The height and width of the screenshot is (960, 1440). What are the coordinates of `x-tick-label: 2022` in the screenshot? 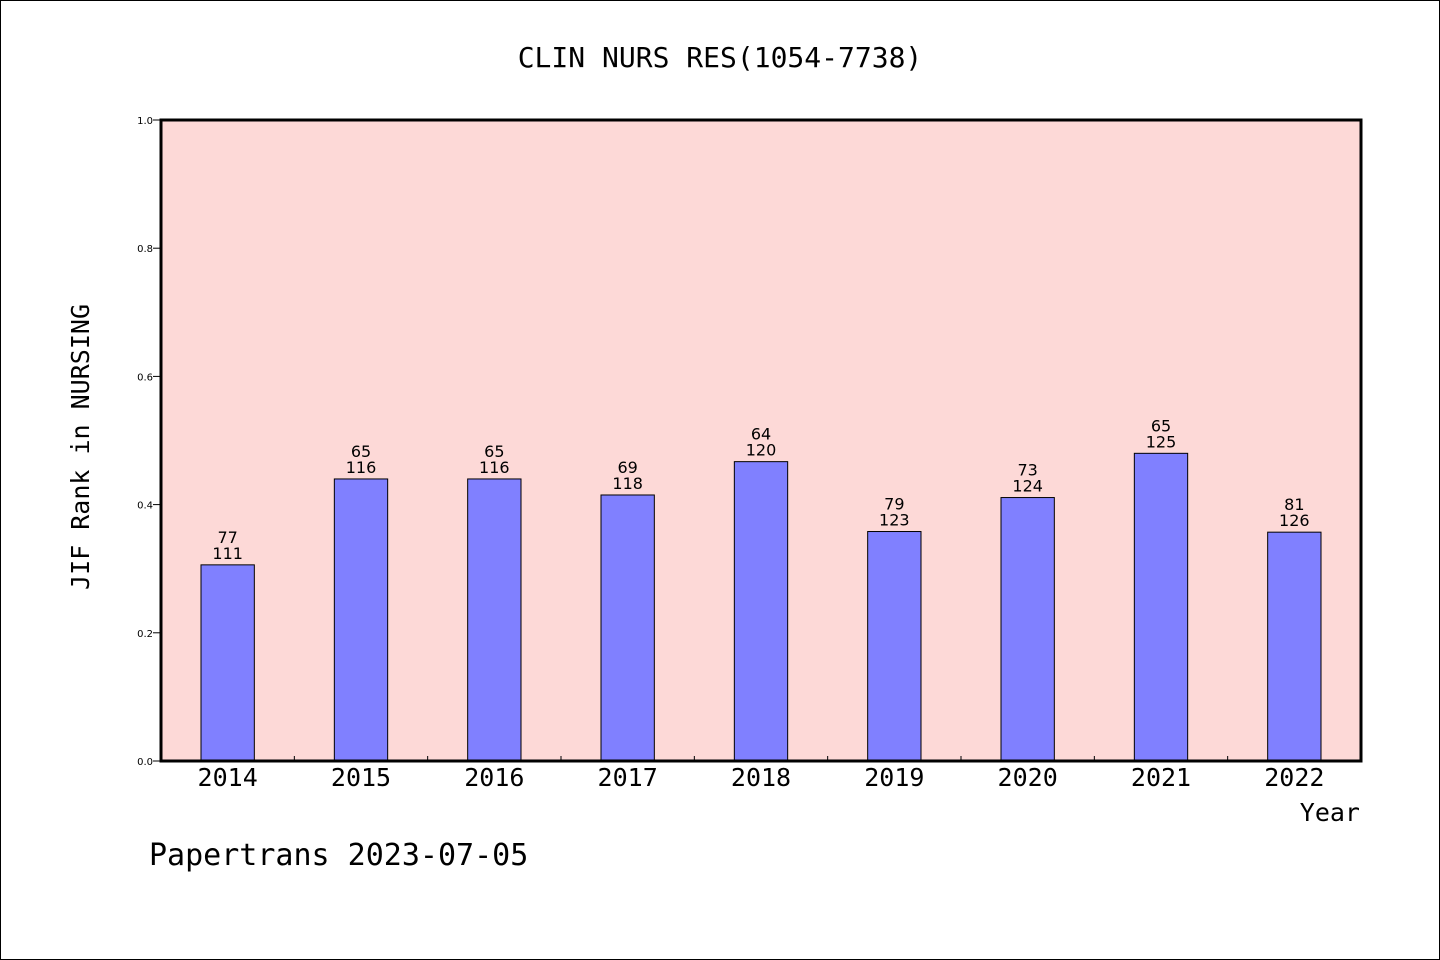 It's located at (1294, 777).